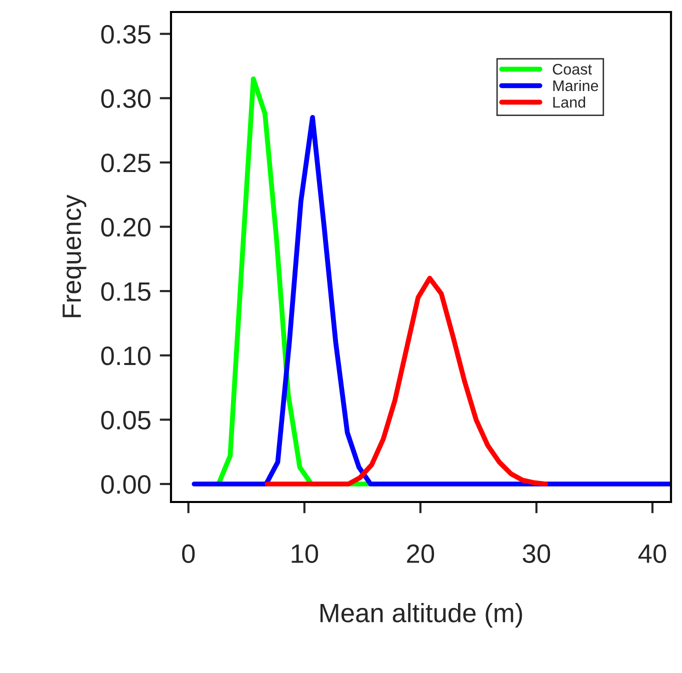  What do you see at coordinates (125, 34) in the screenshot?
I see `y-tick-label: 0.35` at bounding box center [125, 34].